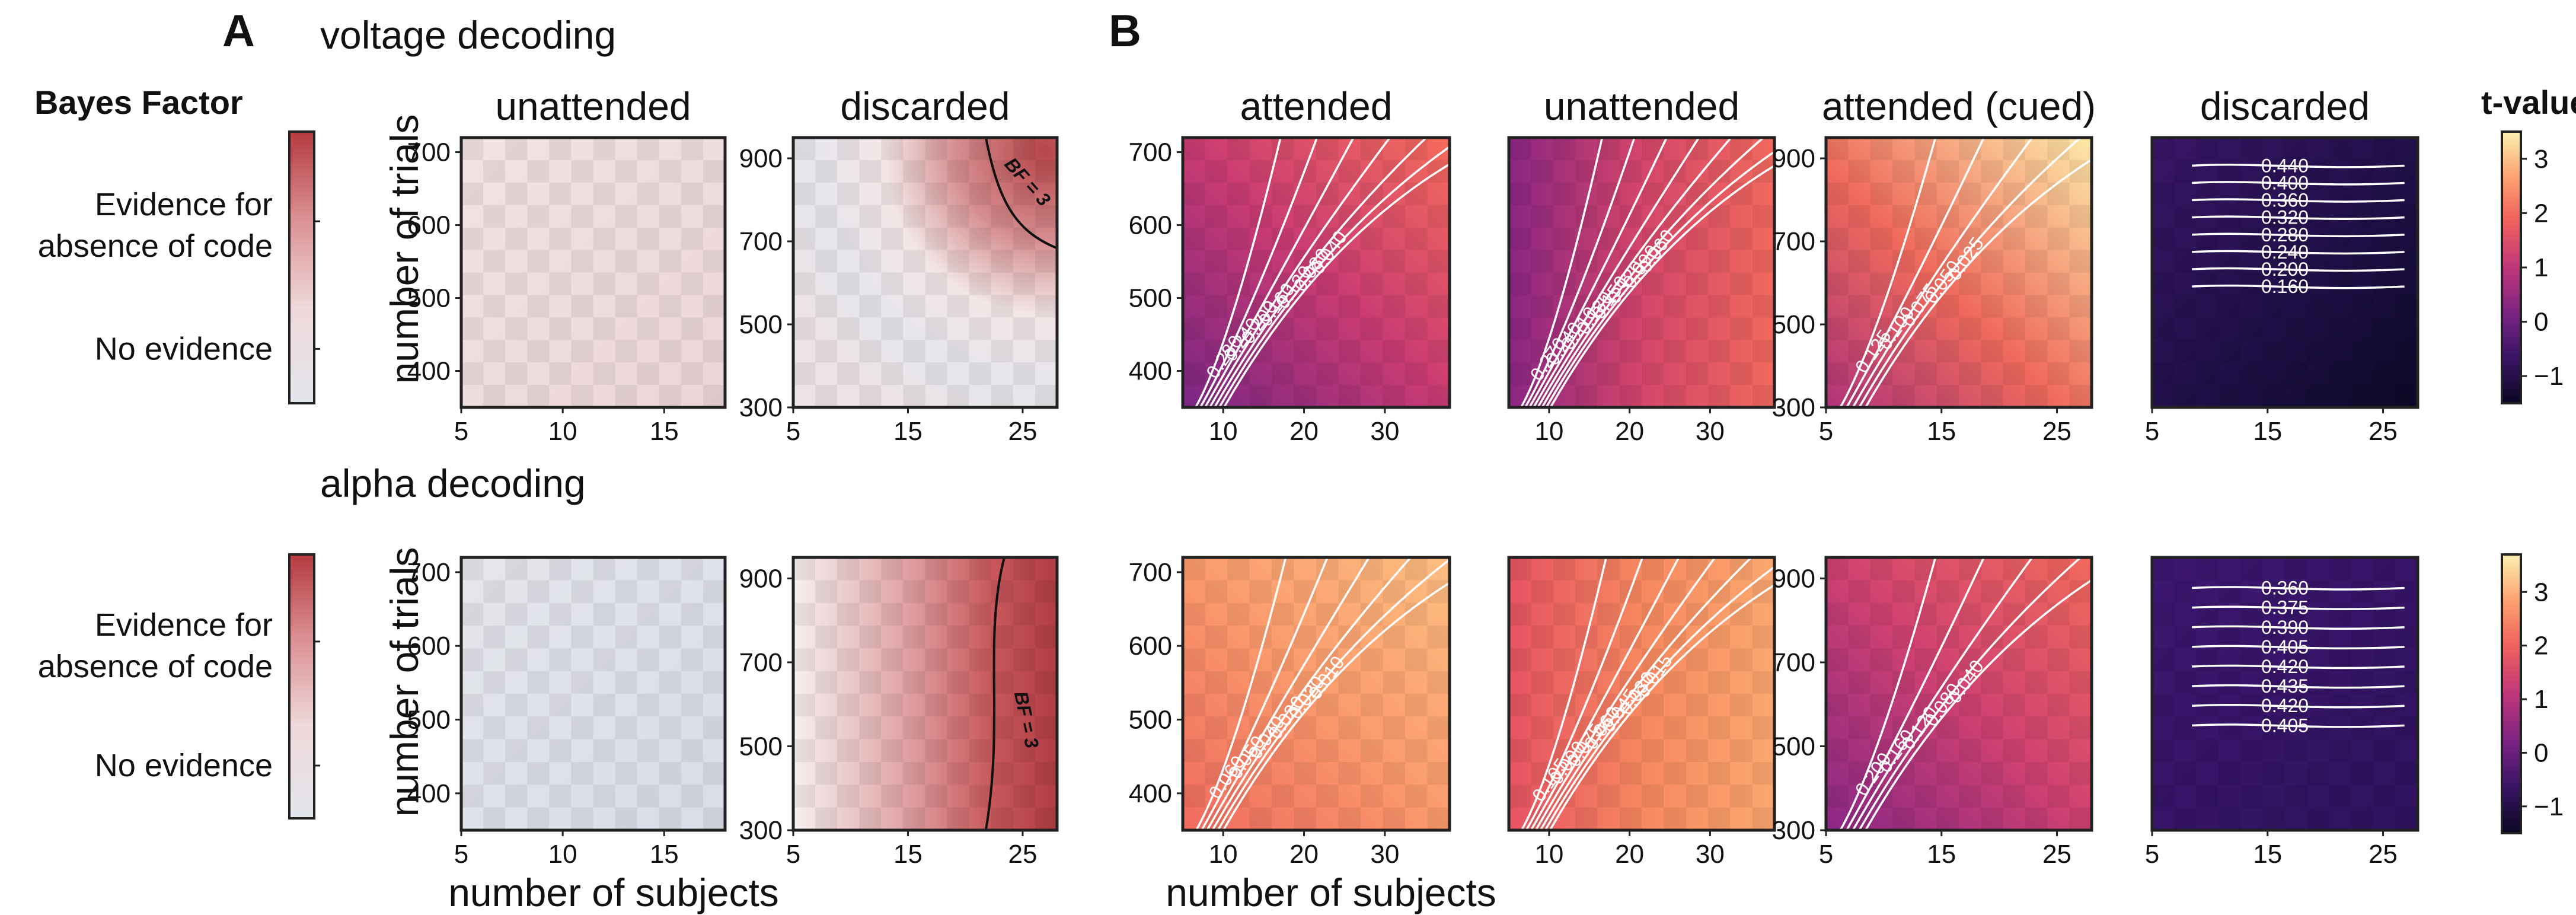  I want to click on t-tick-label: −1, so click(2549, 806).